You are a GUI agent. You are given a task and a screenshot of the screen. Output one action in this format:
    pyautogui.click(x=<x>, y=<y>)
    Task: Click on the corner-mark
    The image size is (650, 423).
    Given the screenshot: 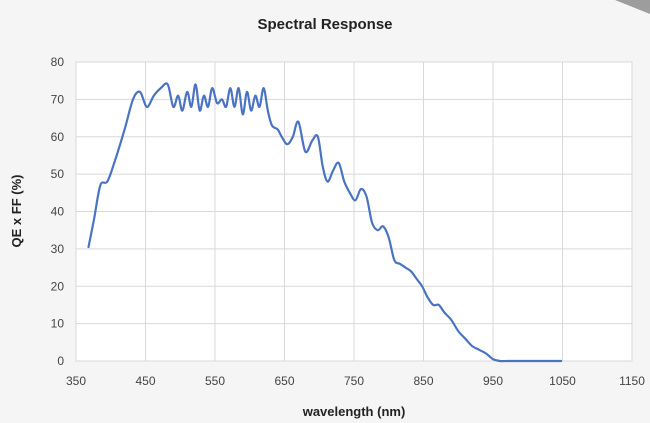 What is the action you would take?
    pyautogui.click(x=632, y=7)
    